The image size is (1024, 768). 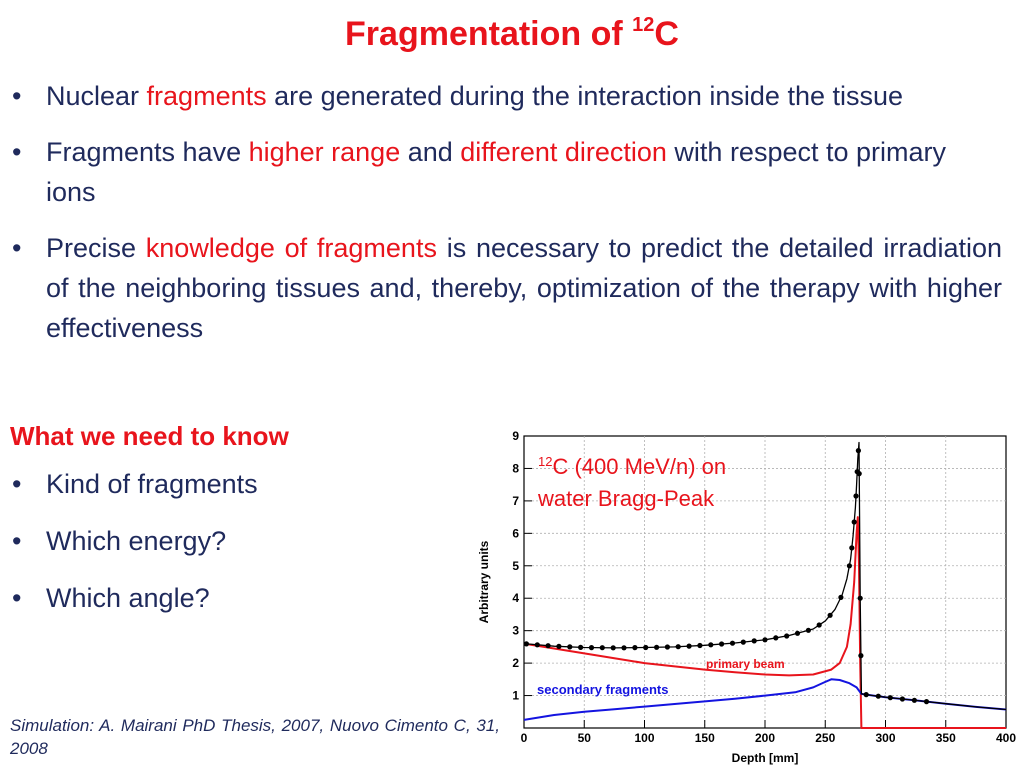 What do you see at coordinates (885, 738) in the screenshot?
I see `x-tick-label: 300` at bounding box center [885, 738].